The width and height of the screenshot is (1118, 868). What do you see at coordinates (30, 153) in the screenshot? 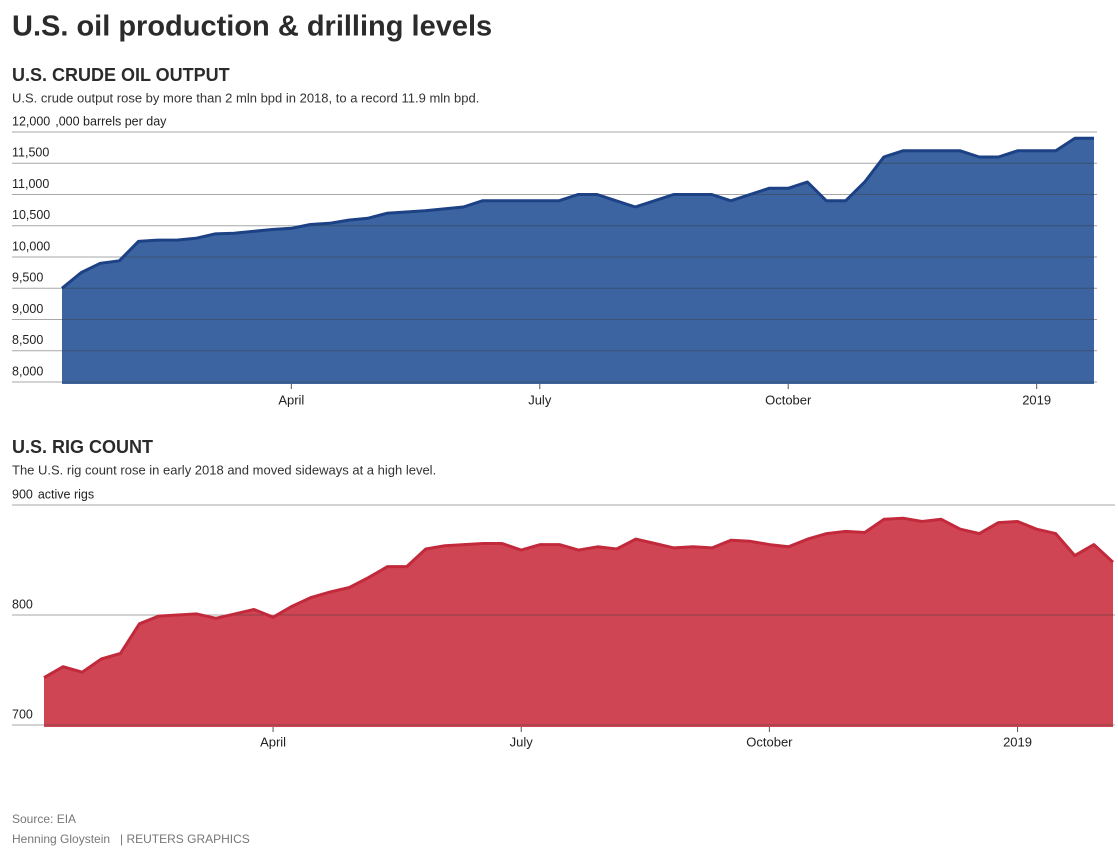
I see `y-tick-label: 11,500` at bounding box center [30, 153].